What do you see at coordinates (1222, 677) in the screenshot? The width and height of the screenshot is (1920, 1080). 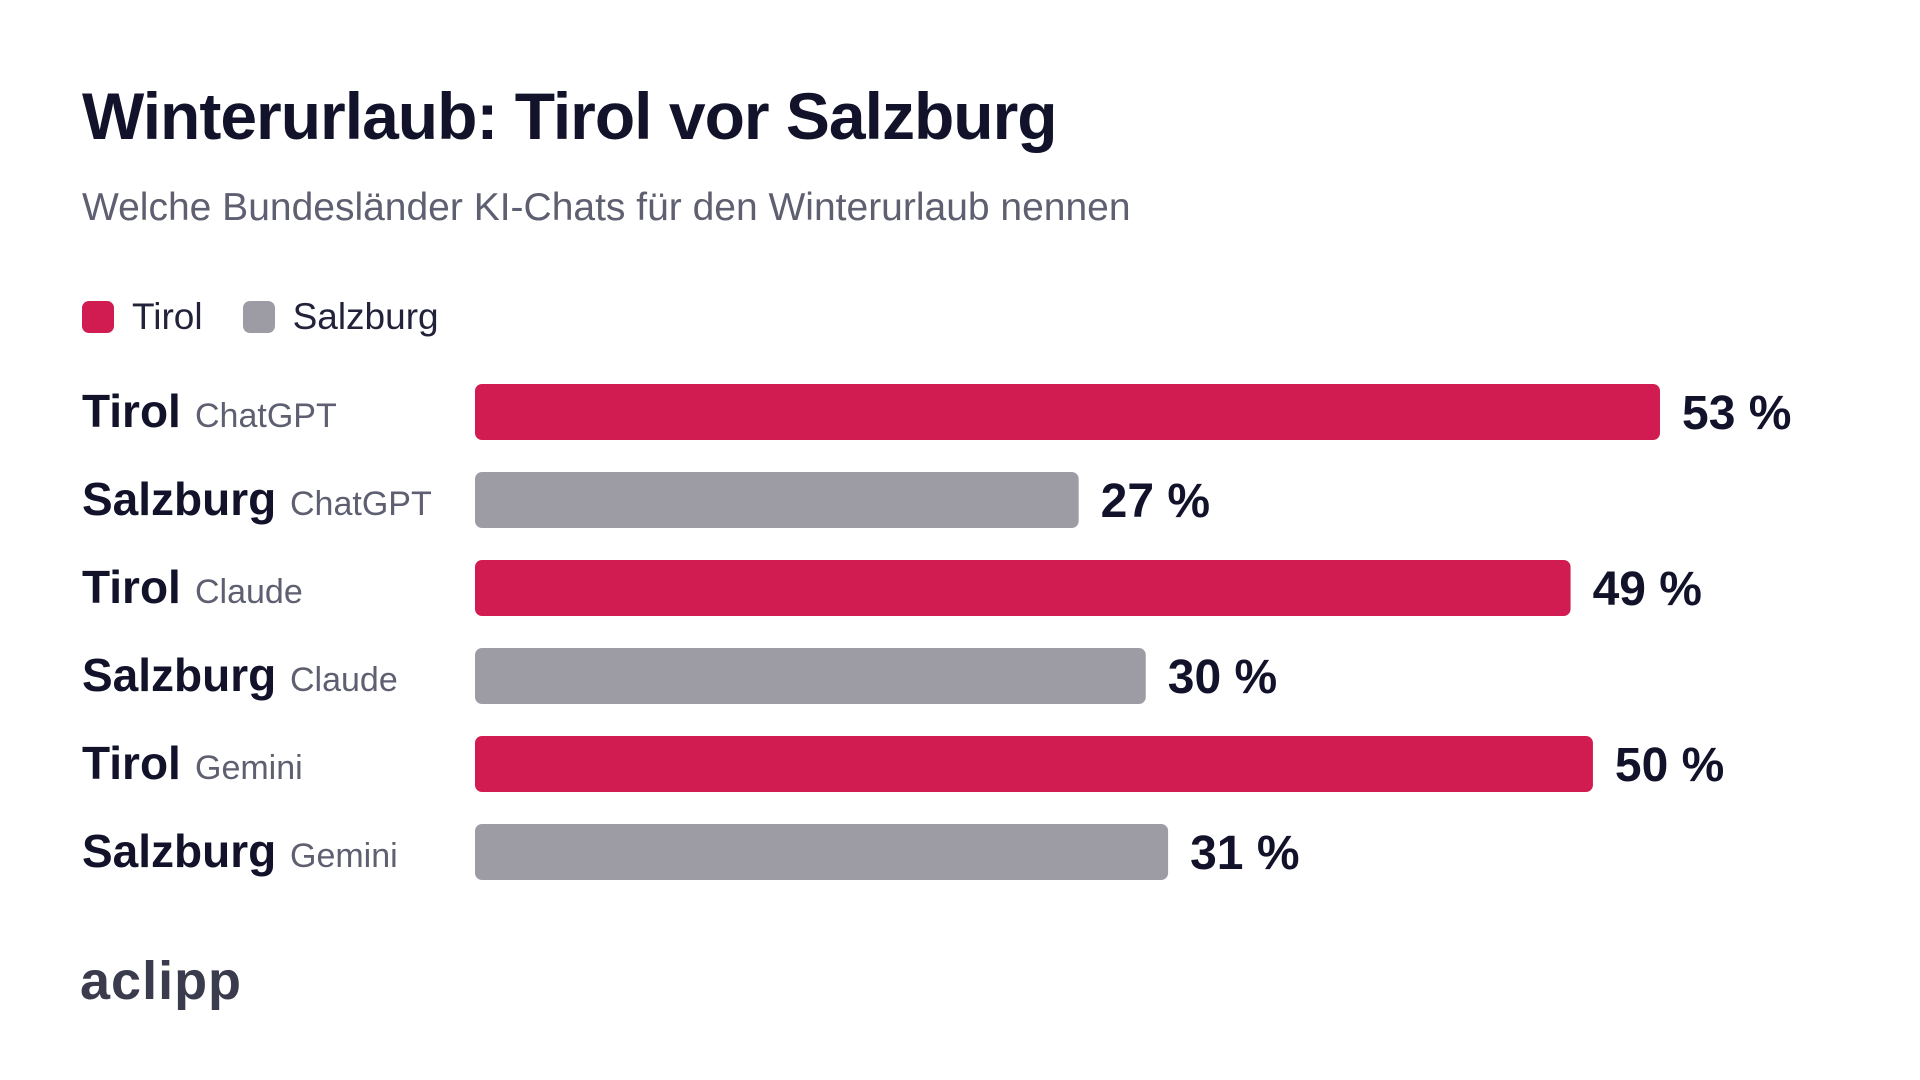 I see `value-label-salzburg-claude: 30 %` at bounding box center [1222, 677].